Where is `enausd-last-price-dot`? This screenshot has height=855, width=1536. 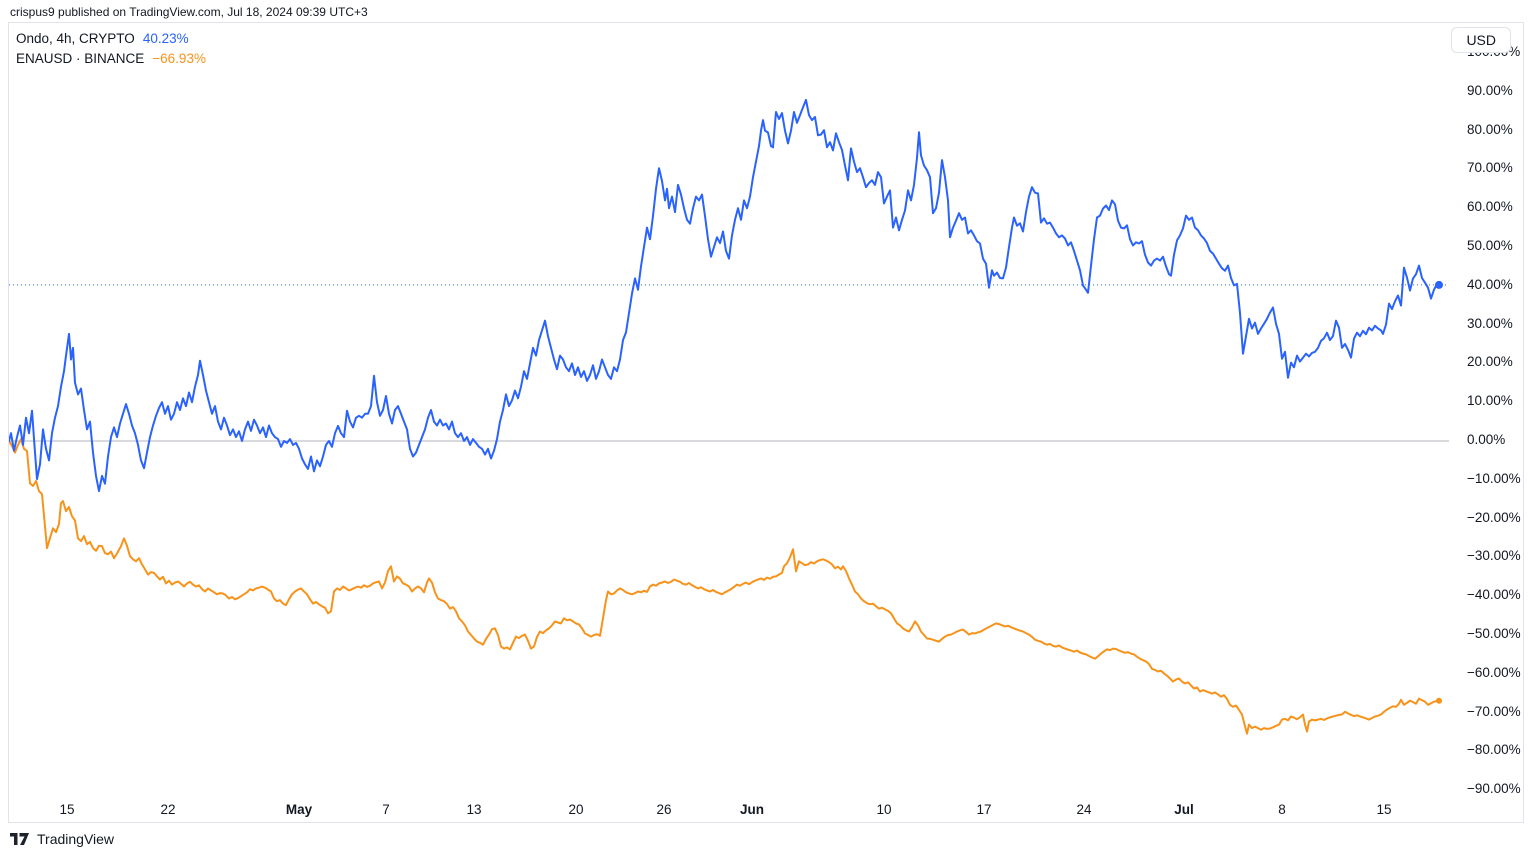 enausd-last-price-dot is located at coordinates (1439, 700).